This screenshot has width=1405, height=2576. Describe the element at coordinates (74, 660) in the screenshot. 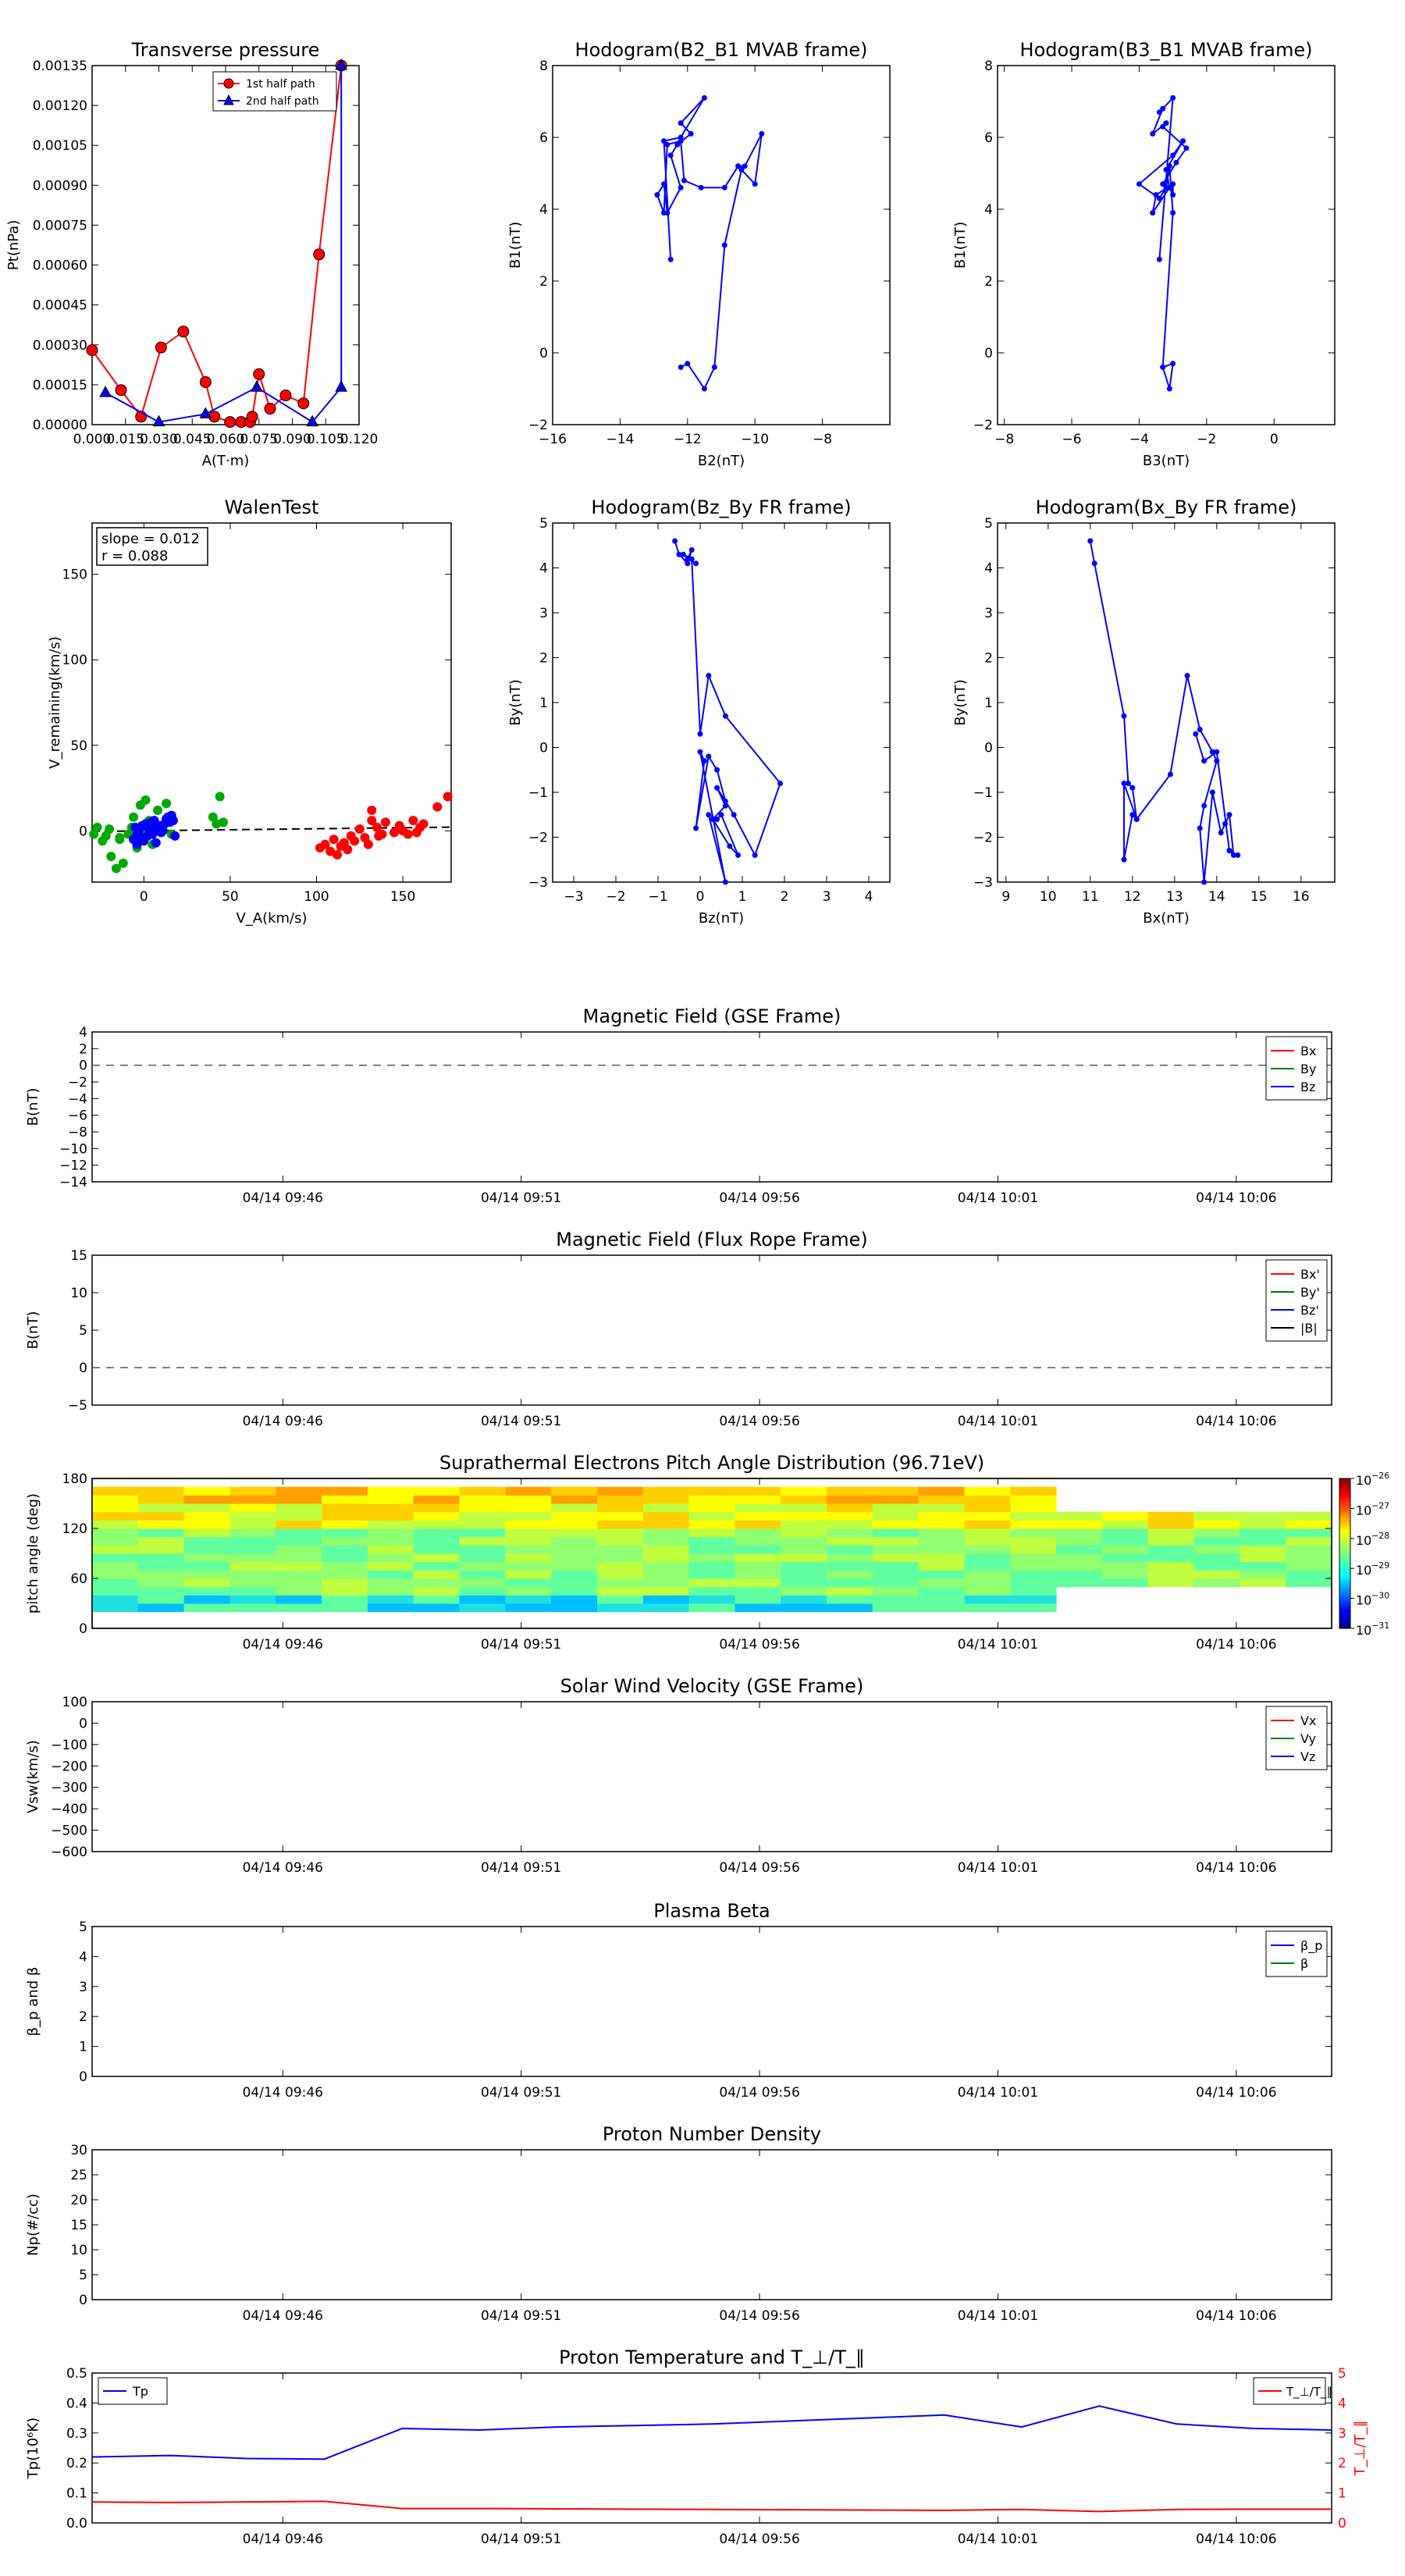

I see `y-tick-label: 100` at that location.